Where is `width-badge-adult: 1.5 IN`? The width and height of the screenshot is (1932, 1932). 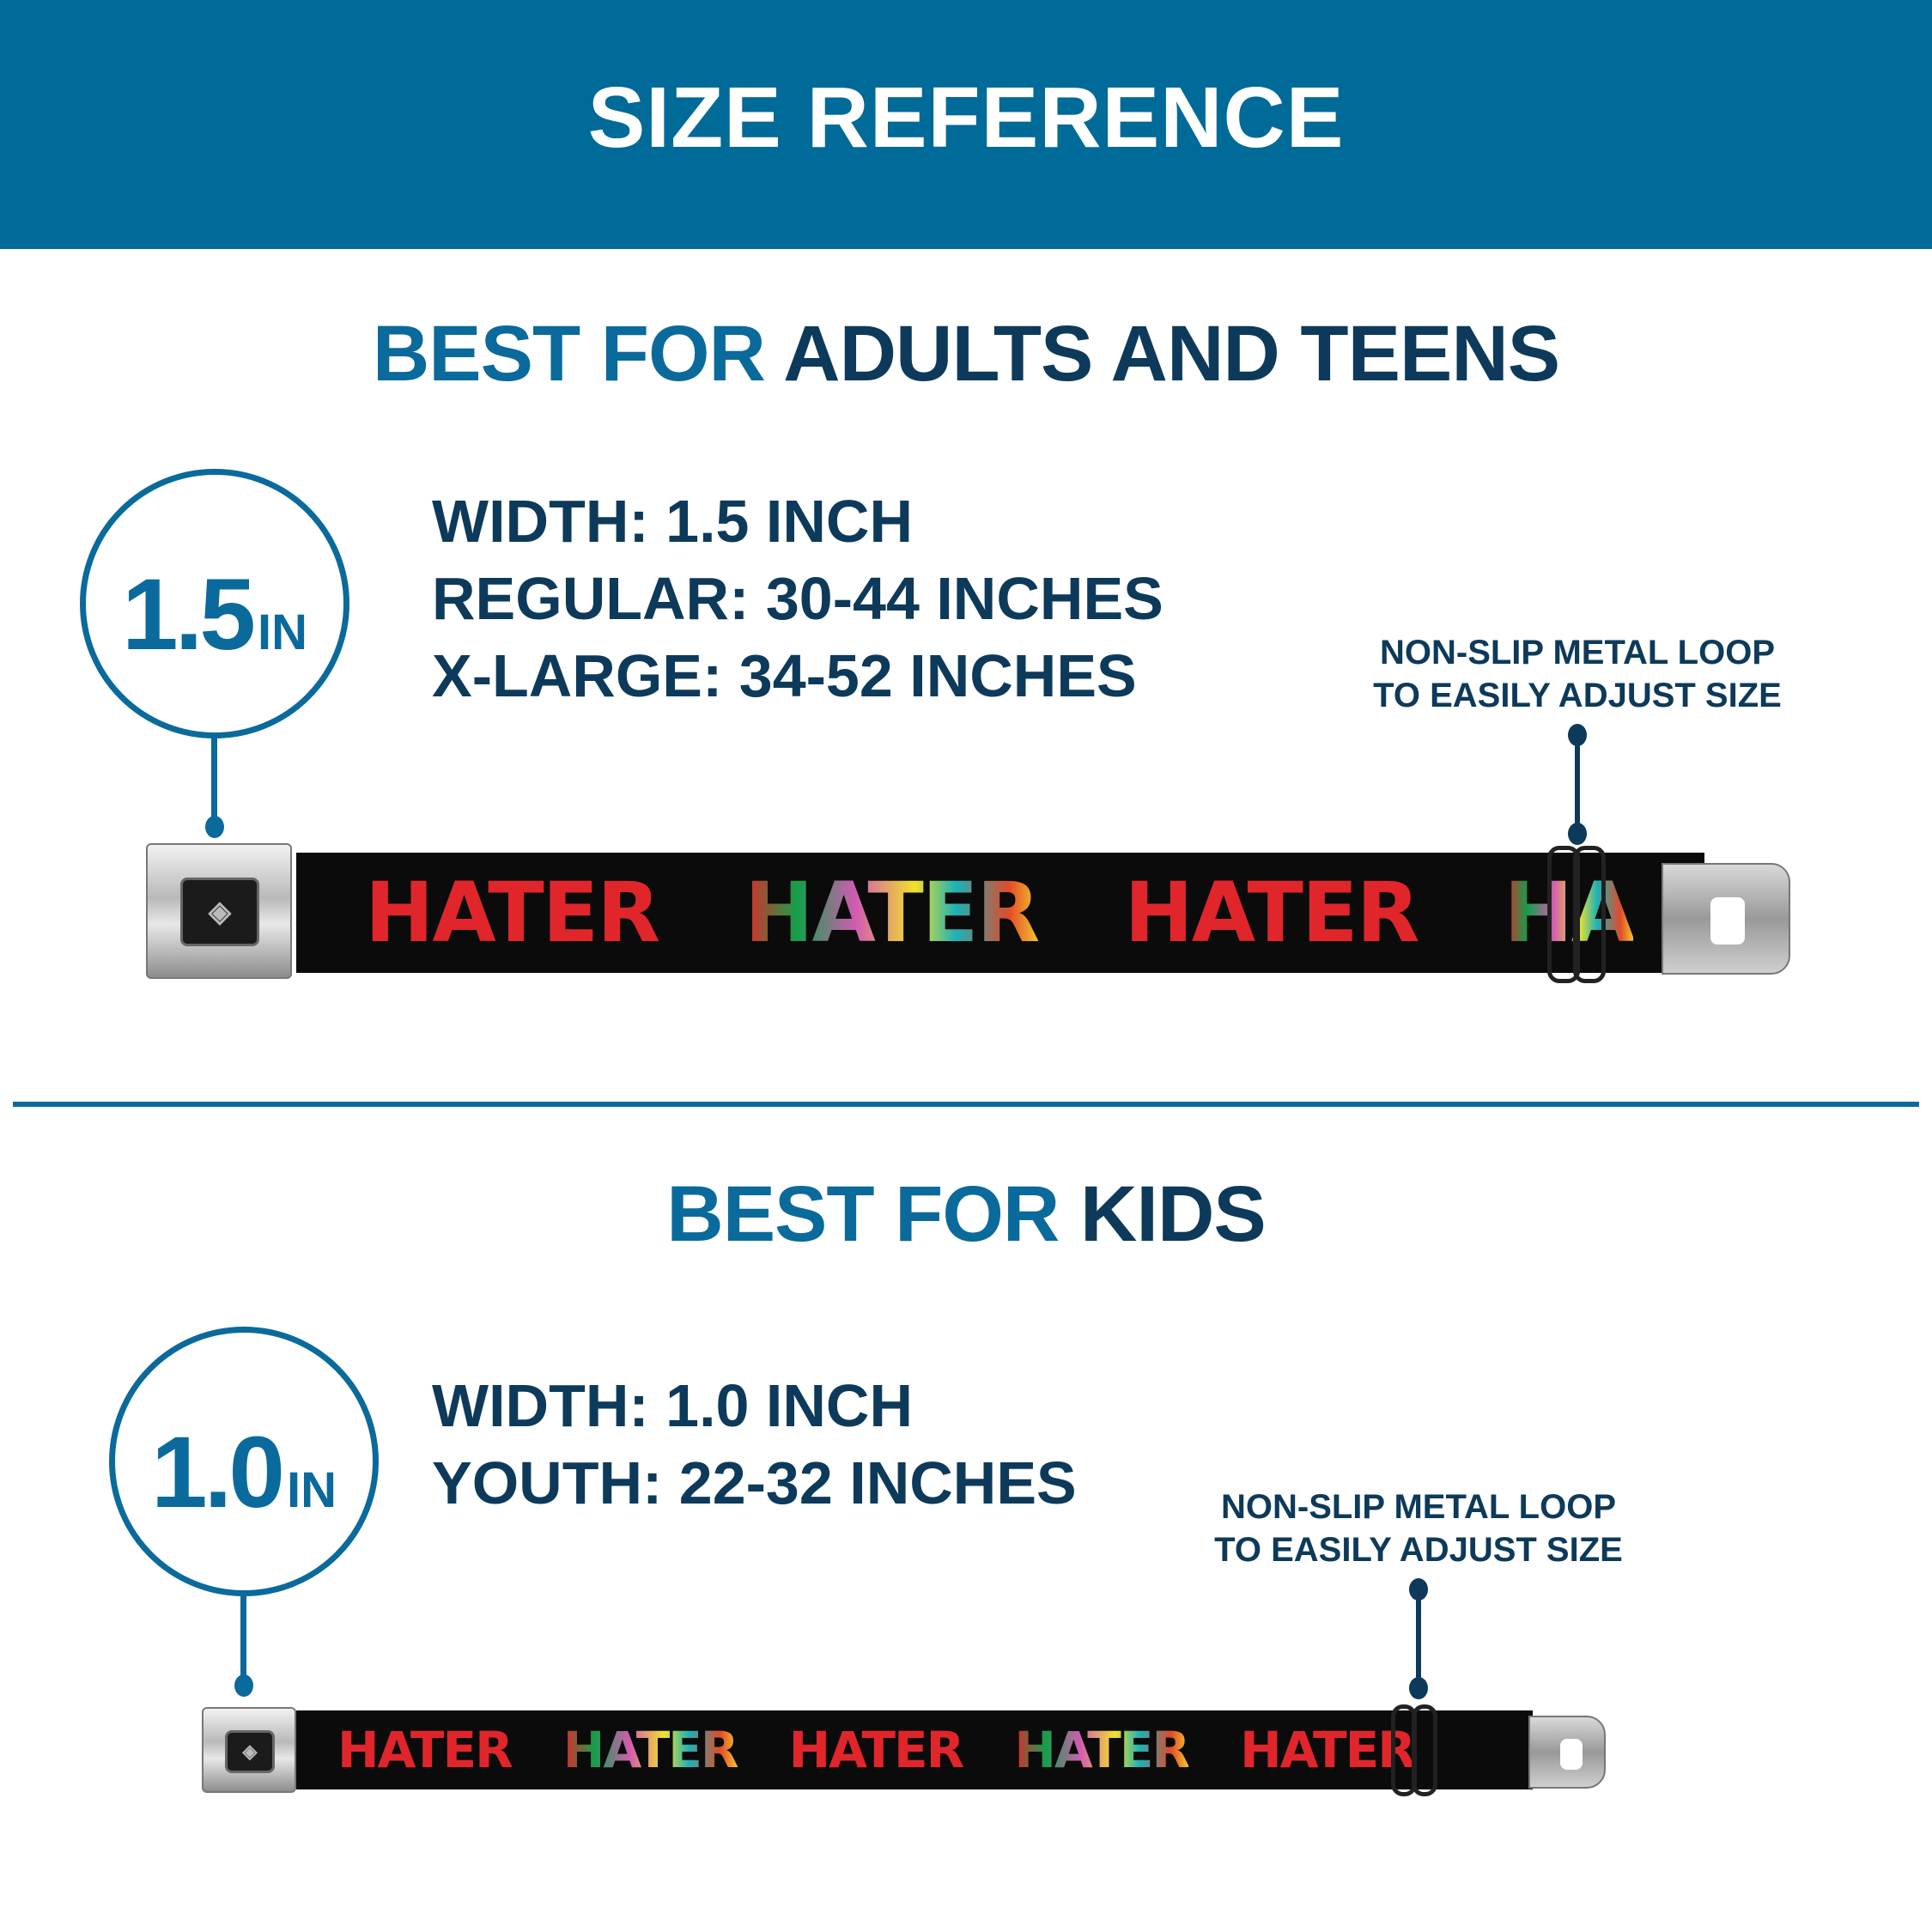
width-badge-adult: 1.5 IN is located at coordinates (214, 603).